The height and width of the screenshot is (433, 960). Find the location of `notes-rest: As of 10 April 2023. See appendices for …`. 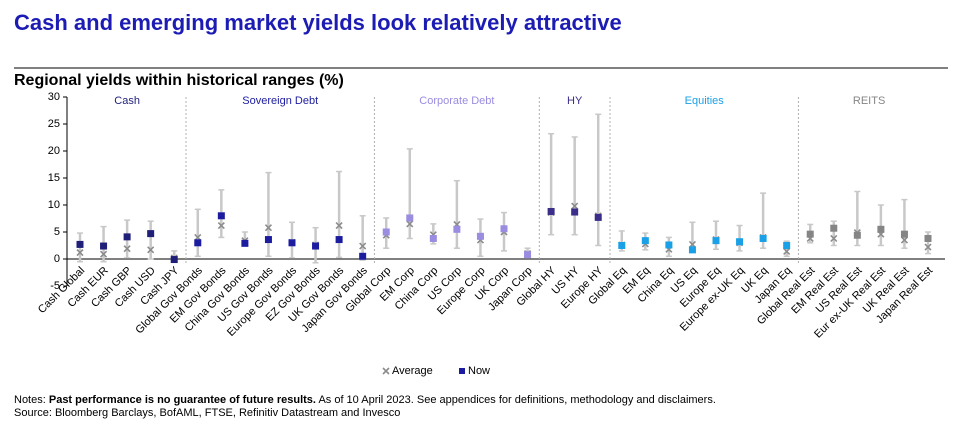

notes-rest: As of 10 April 2023. See appendices for … is located at coordinates (516, 400).